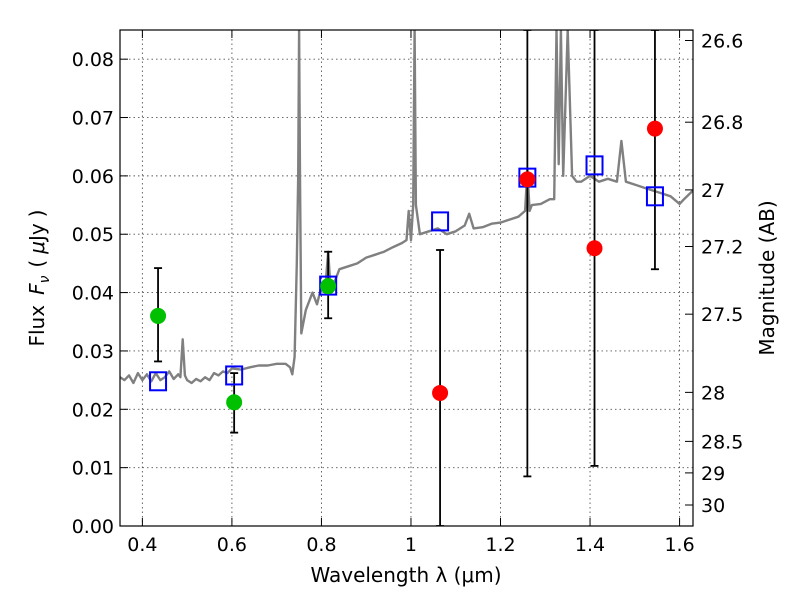 This screenshot has height=600, width=800. Describe the element at coordinates (713, 474) in the screenshot. I see `right-tick-label: 29` at that location.